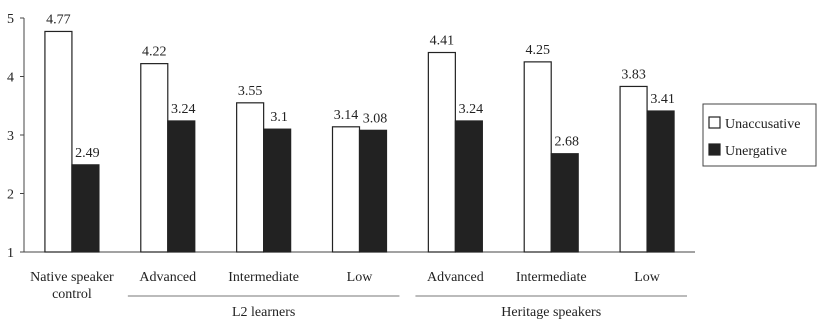  What do you see at coordinates (250, 91) in the screenshot?
I see `data-label: 3.55` at bounding box center [250, 91].